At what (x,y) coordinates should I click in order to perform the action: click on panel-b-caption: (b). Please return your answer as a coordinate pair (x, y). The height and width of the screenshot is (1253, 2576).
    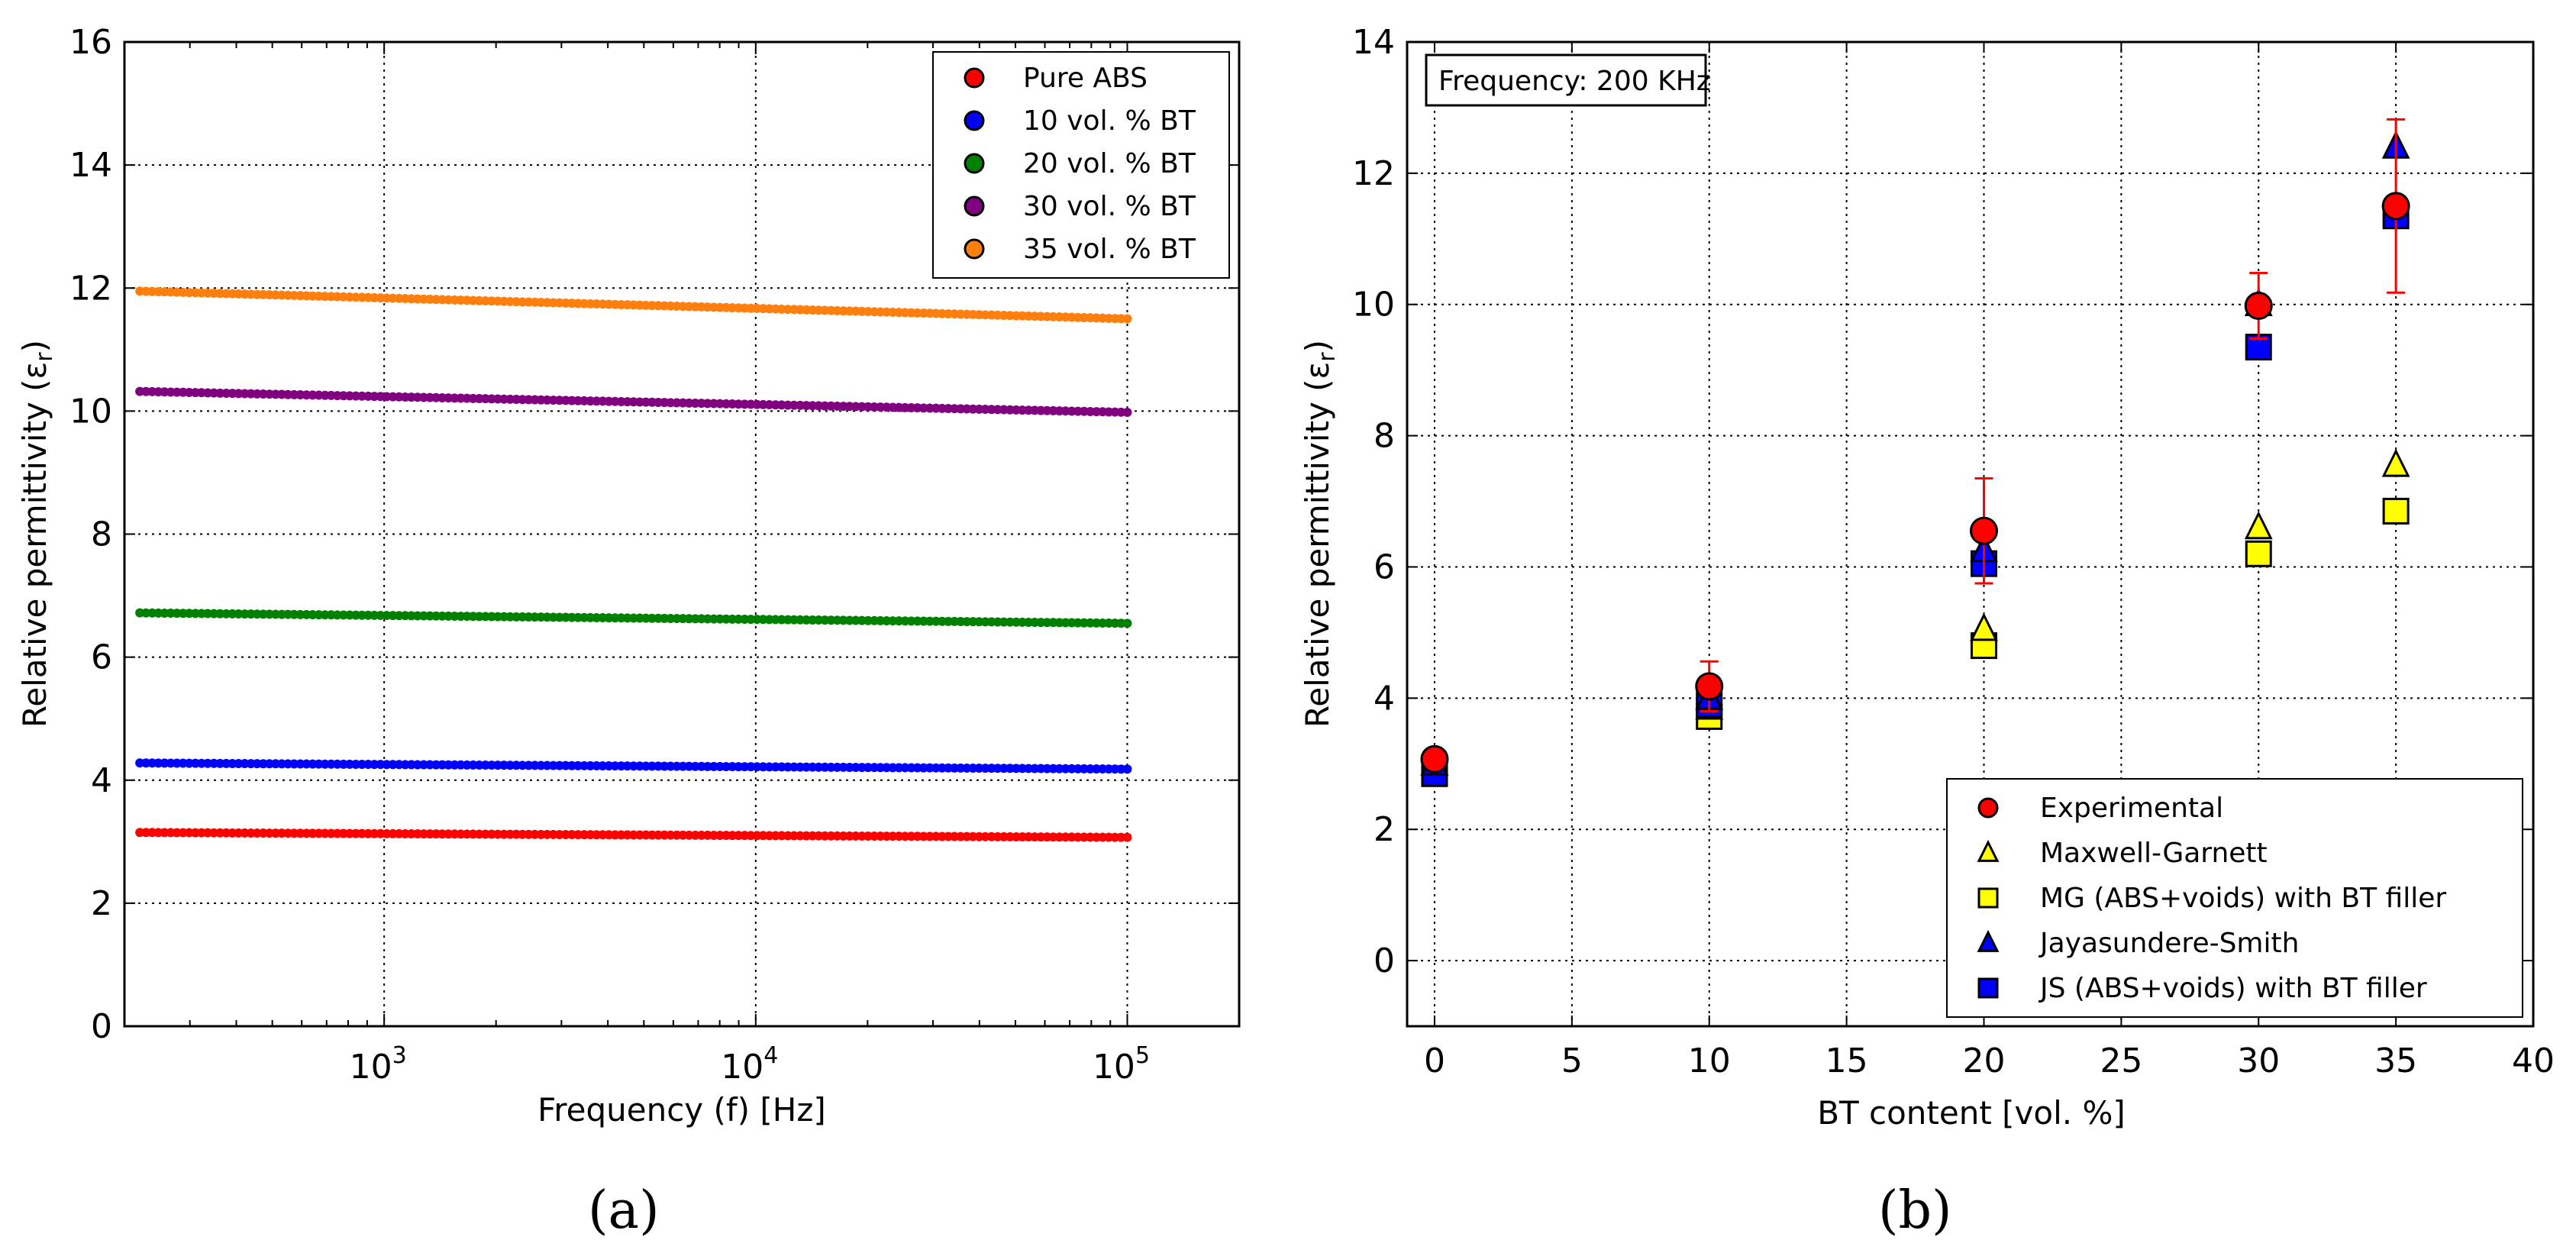
    Looking at the image, I should click on (1915, 1211).